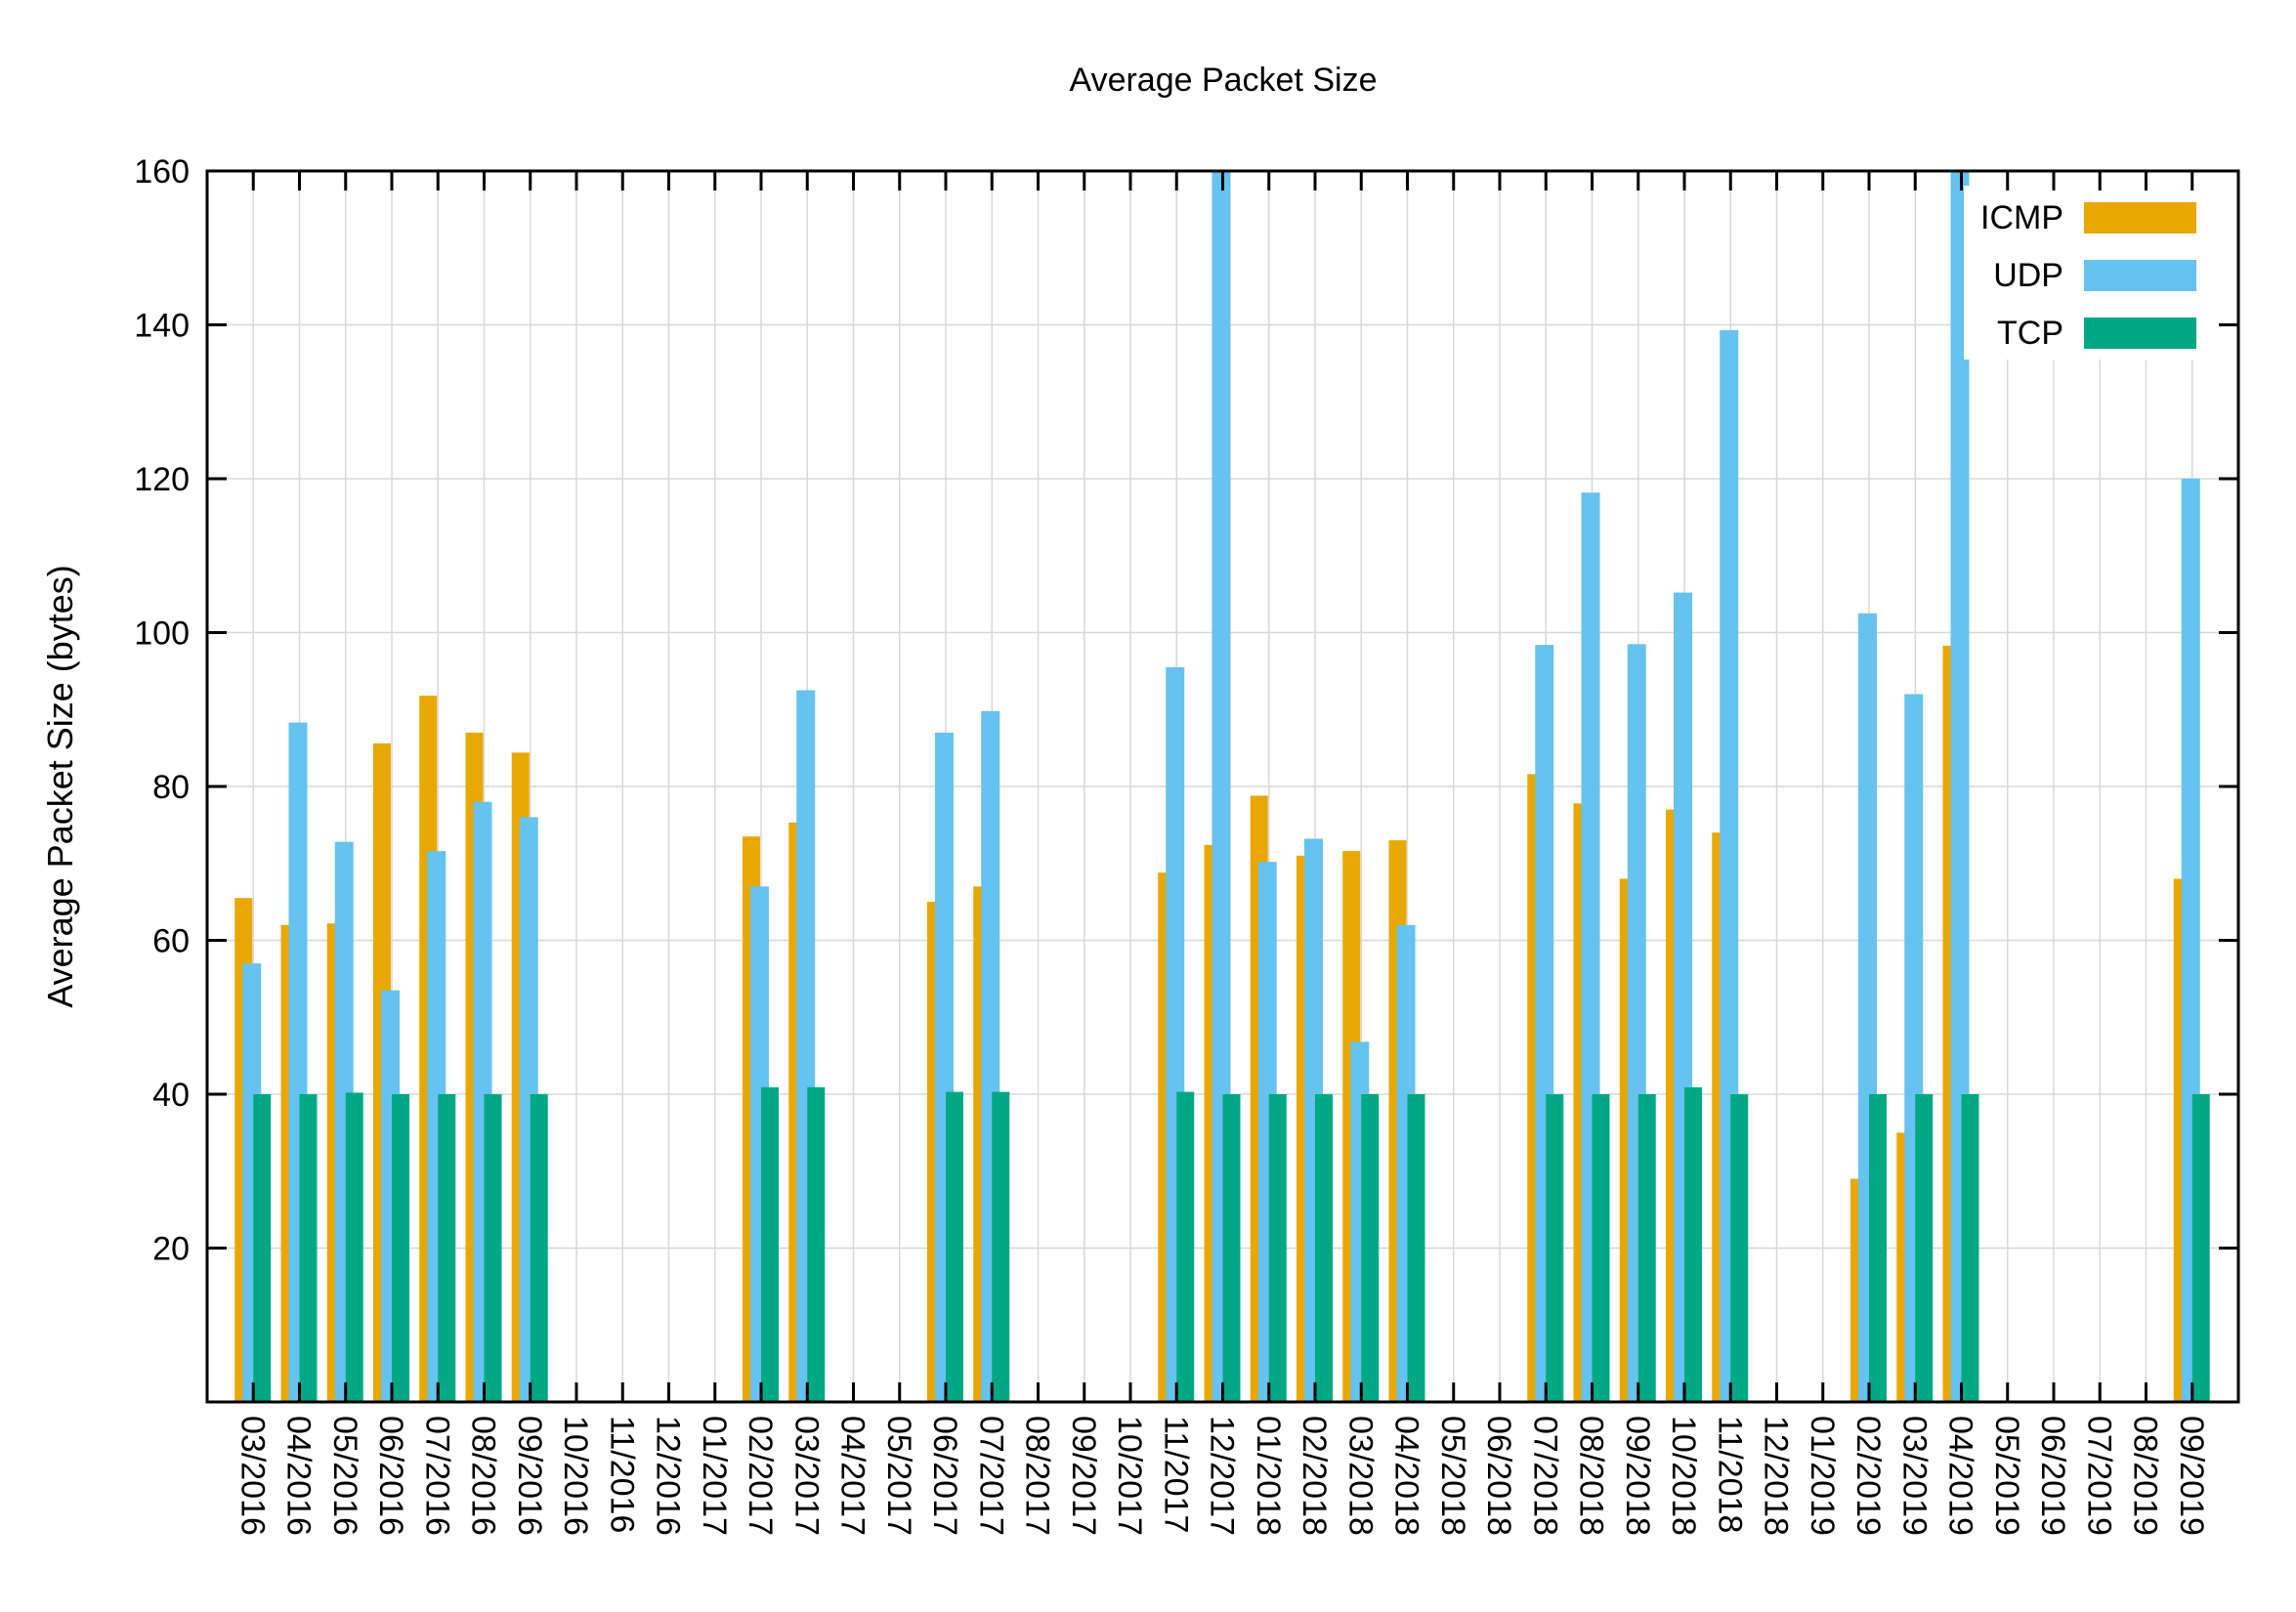  Describe the element at coordinates (529, 1476) in the screenshot. I see `x-tick-label: 09/2016` at that location.